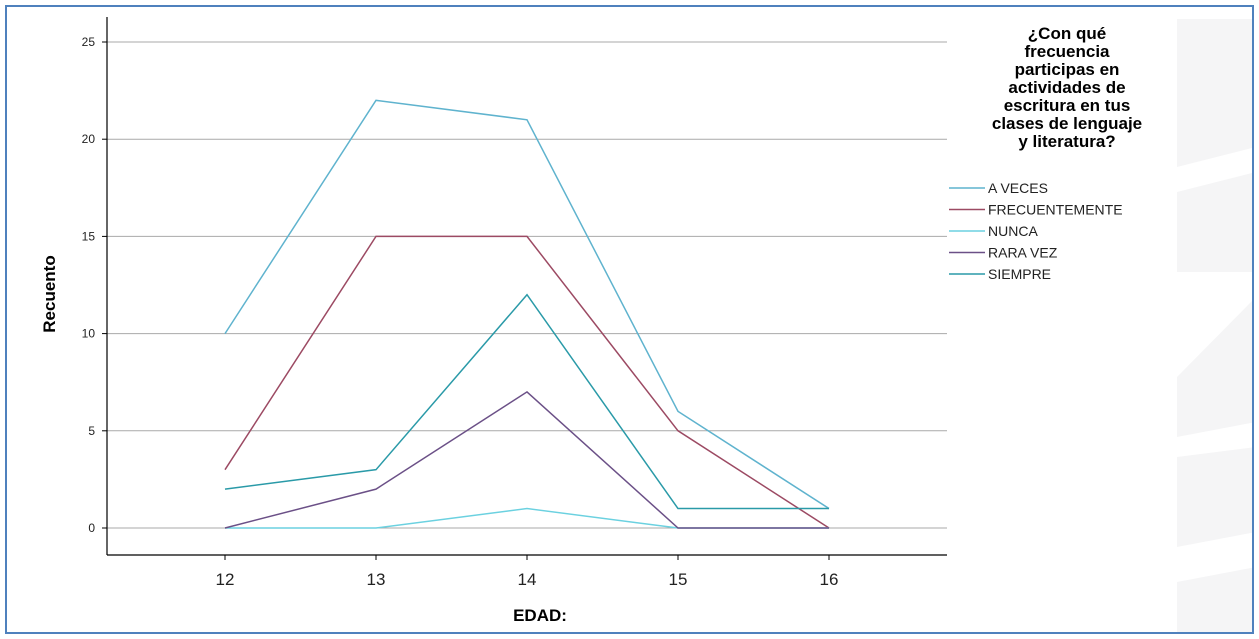 This screenshot has width=1259, height=639. What do you see at coordinates (89, 139) in the screenshot?
I see `y-tick-label: 20` at bounding box center [89, 139].